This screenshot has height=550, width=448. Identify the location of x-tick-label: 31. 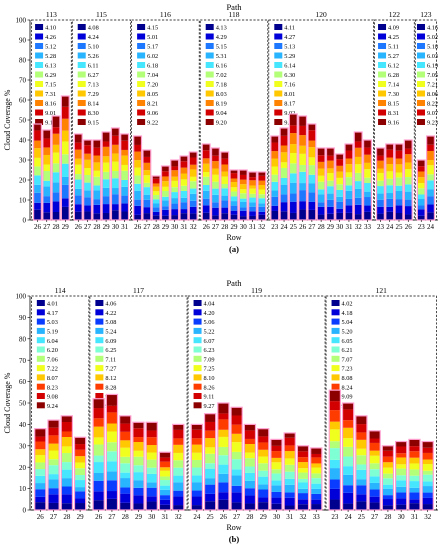
(349, 227).